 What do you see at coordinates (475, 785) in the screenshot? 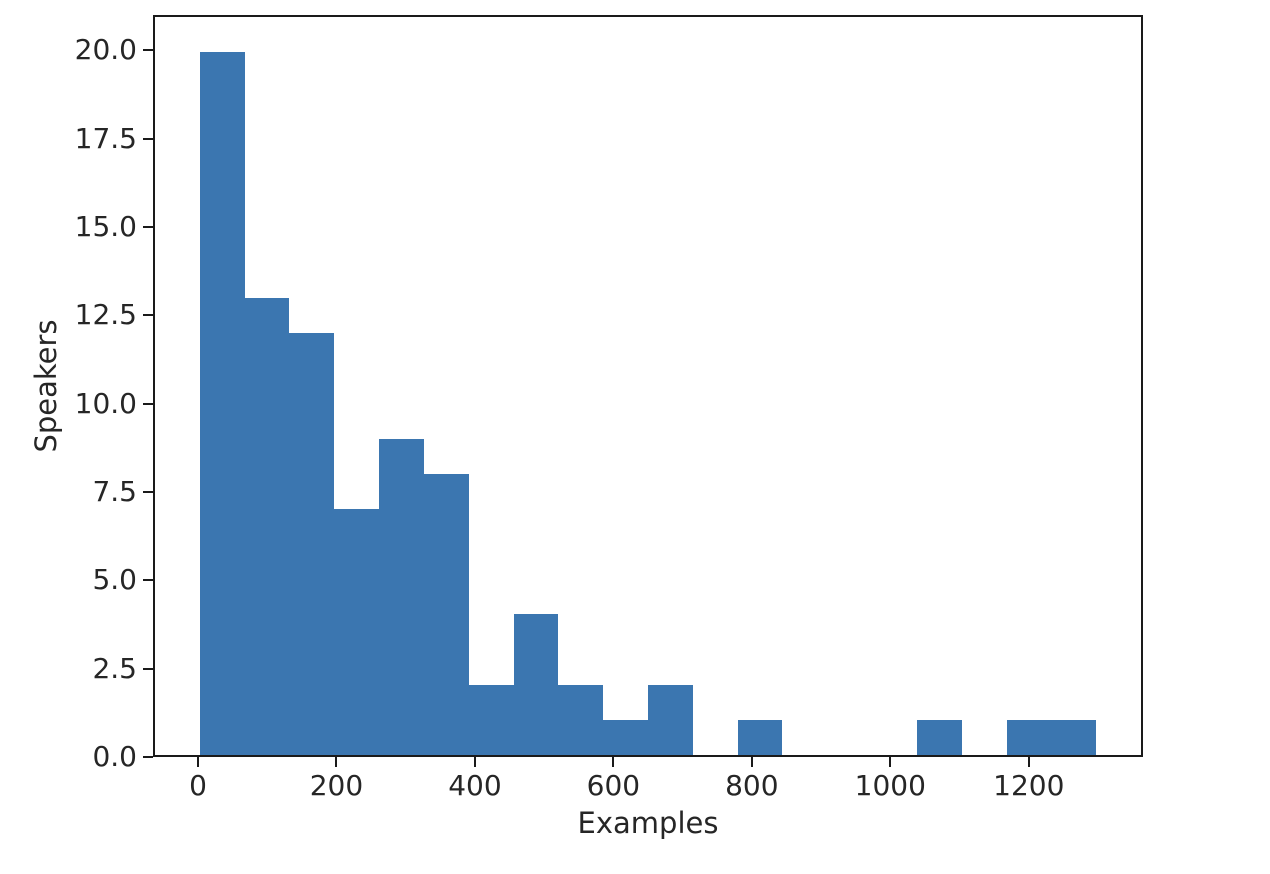
I see `x-axis-tick-label: 400` at bounding box center [475, 785].